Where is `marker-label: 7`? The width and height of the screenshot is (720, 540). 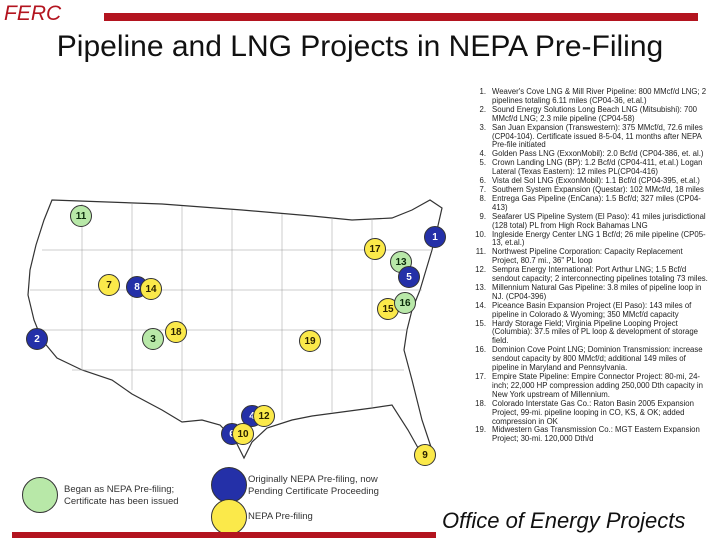
marker-label: 7 is located at coordinates (109, 285).